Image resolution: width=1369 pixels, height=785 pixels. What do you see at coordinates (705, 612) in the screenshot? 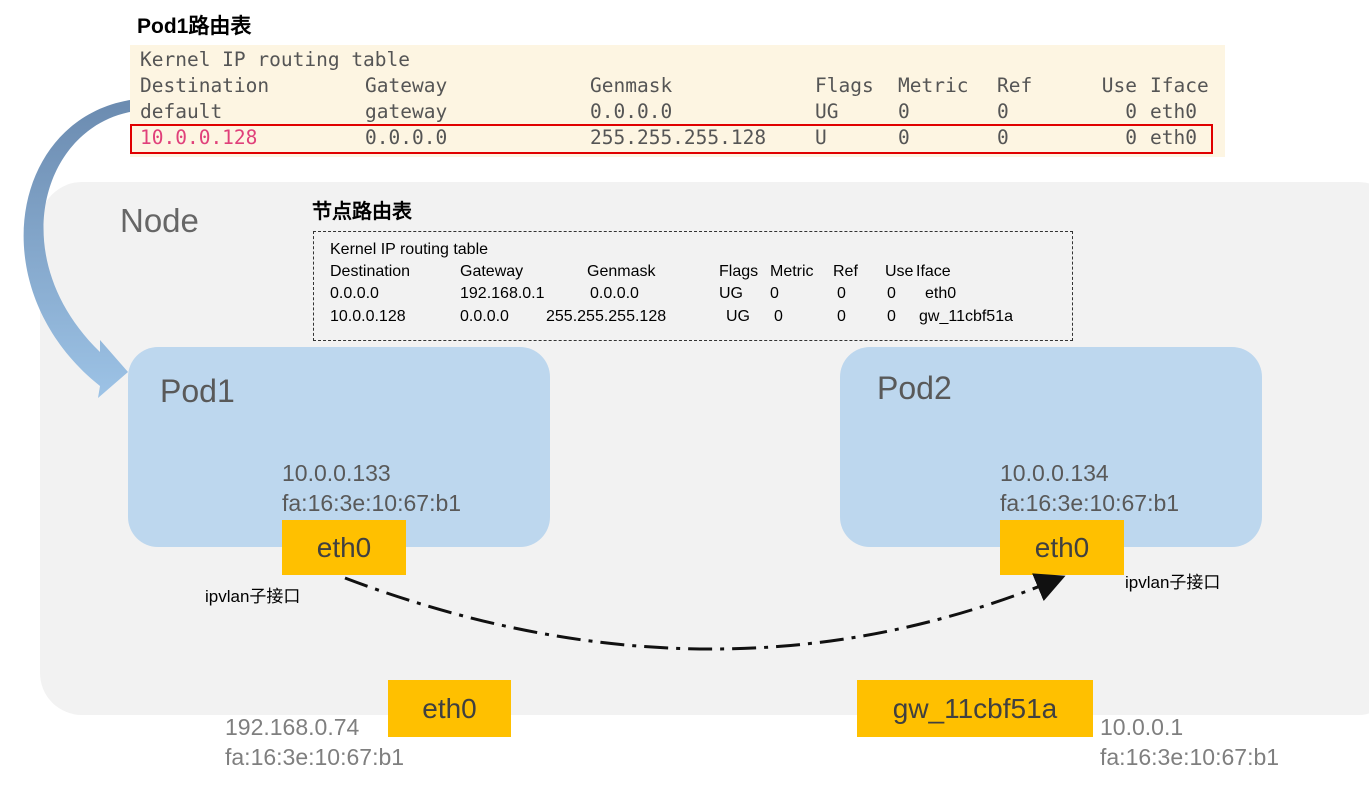
I see `traffic-path` at bounding box center [705, 612].